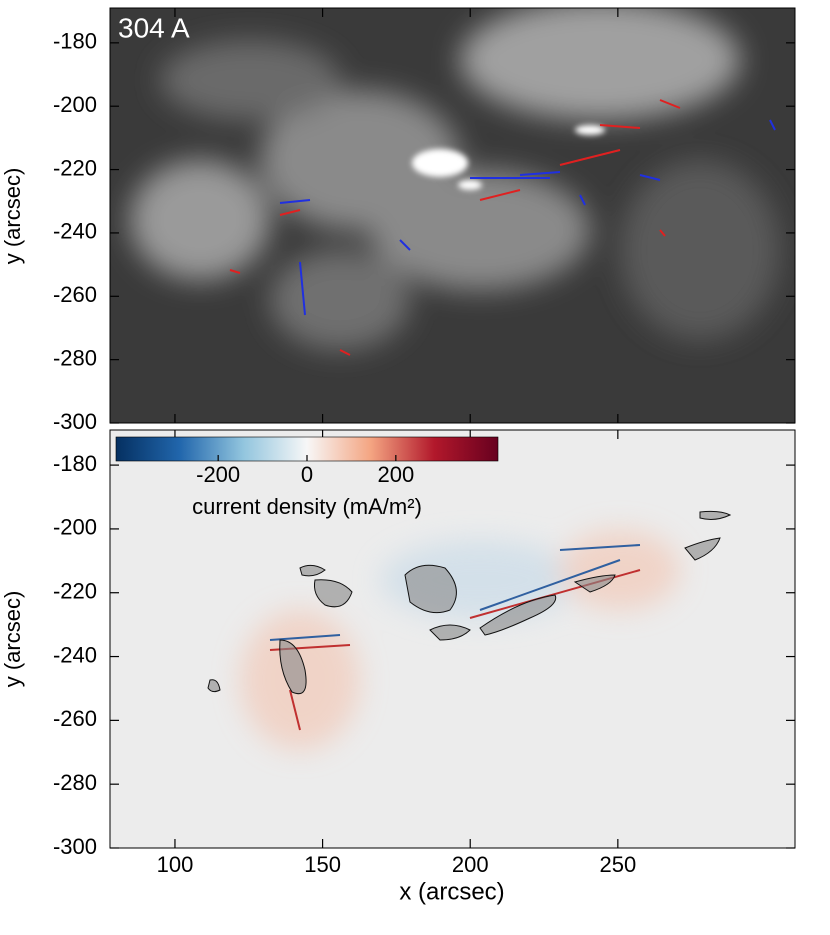  Describe the element at coordinates (307, 474) in the screenshot. I see `colorbar-tick-label: 0` at that location.